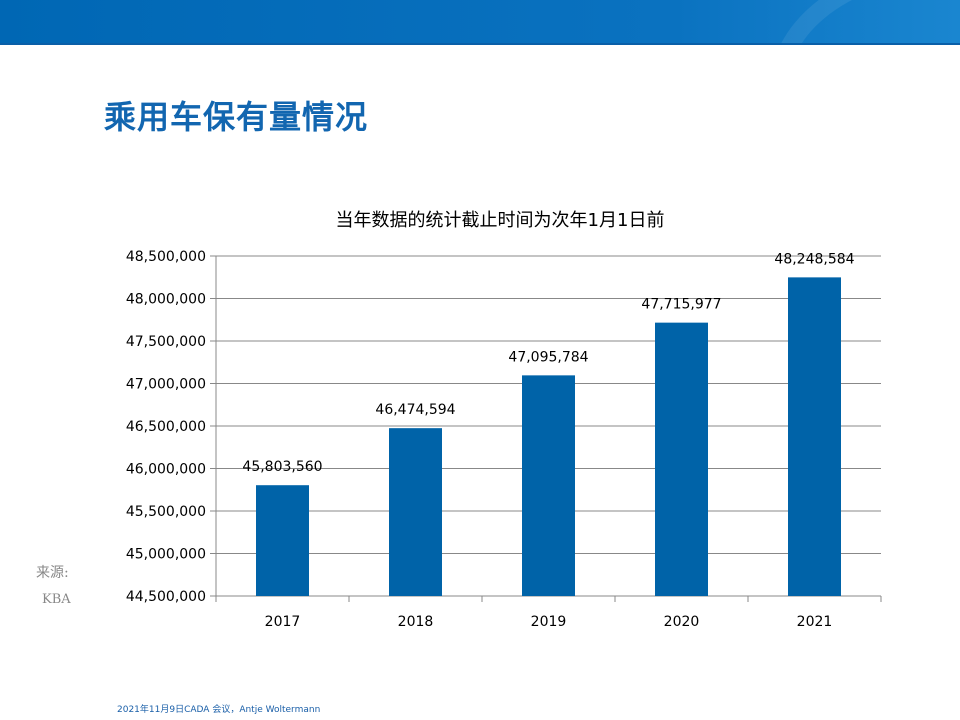 The height and width of the screenshot is (720, 960). What do you see at coordinates (219, 710) in the screenshot?
I see `footer-text: 2021年11月9日CADA 会议，Antje Woltermann` at bounding box center [219, 710].